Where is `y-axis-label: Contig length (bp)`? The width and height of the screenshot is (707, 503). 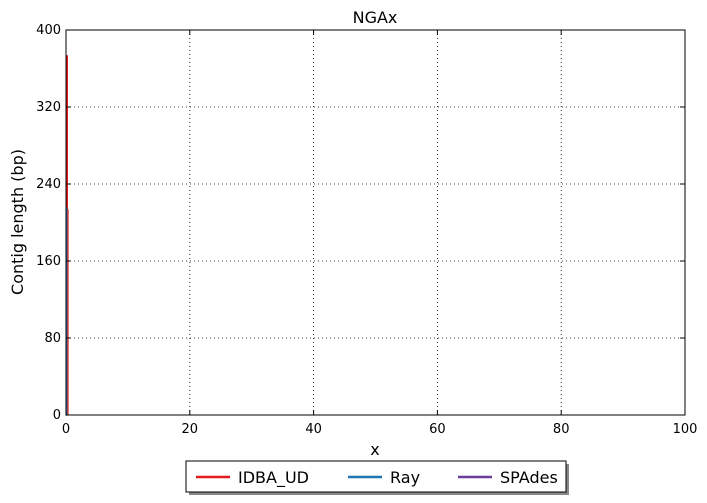
y-axis-label: Contig length (bp) is located at coordinates (17, 222).